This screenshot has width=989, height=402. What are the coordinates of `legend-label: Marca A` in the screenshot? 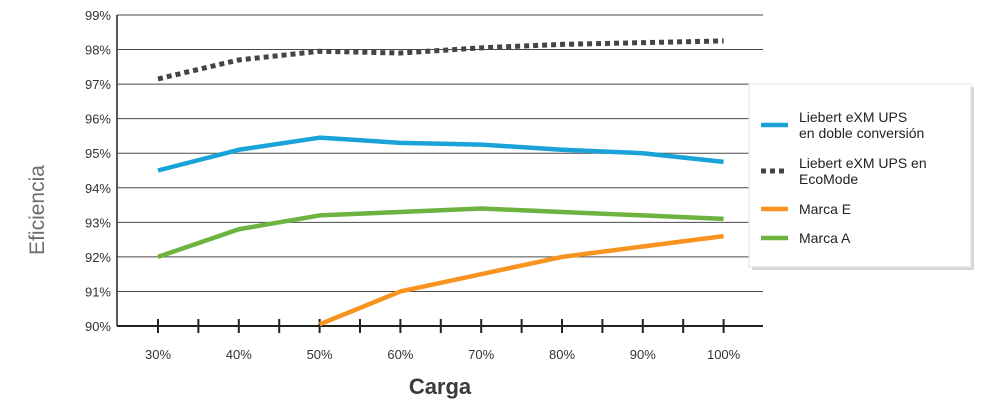 It's located at (825, 238).